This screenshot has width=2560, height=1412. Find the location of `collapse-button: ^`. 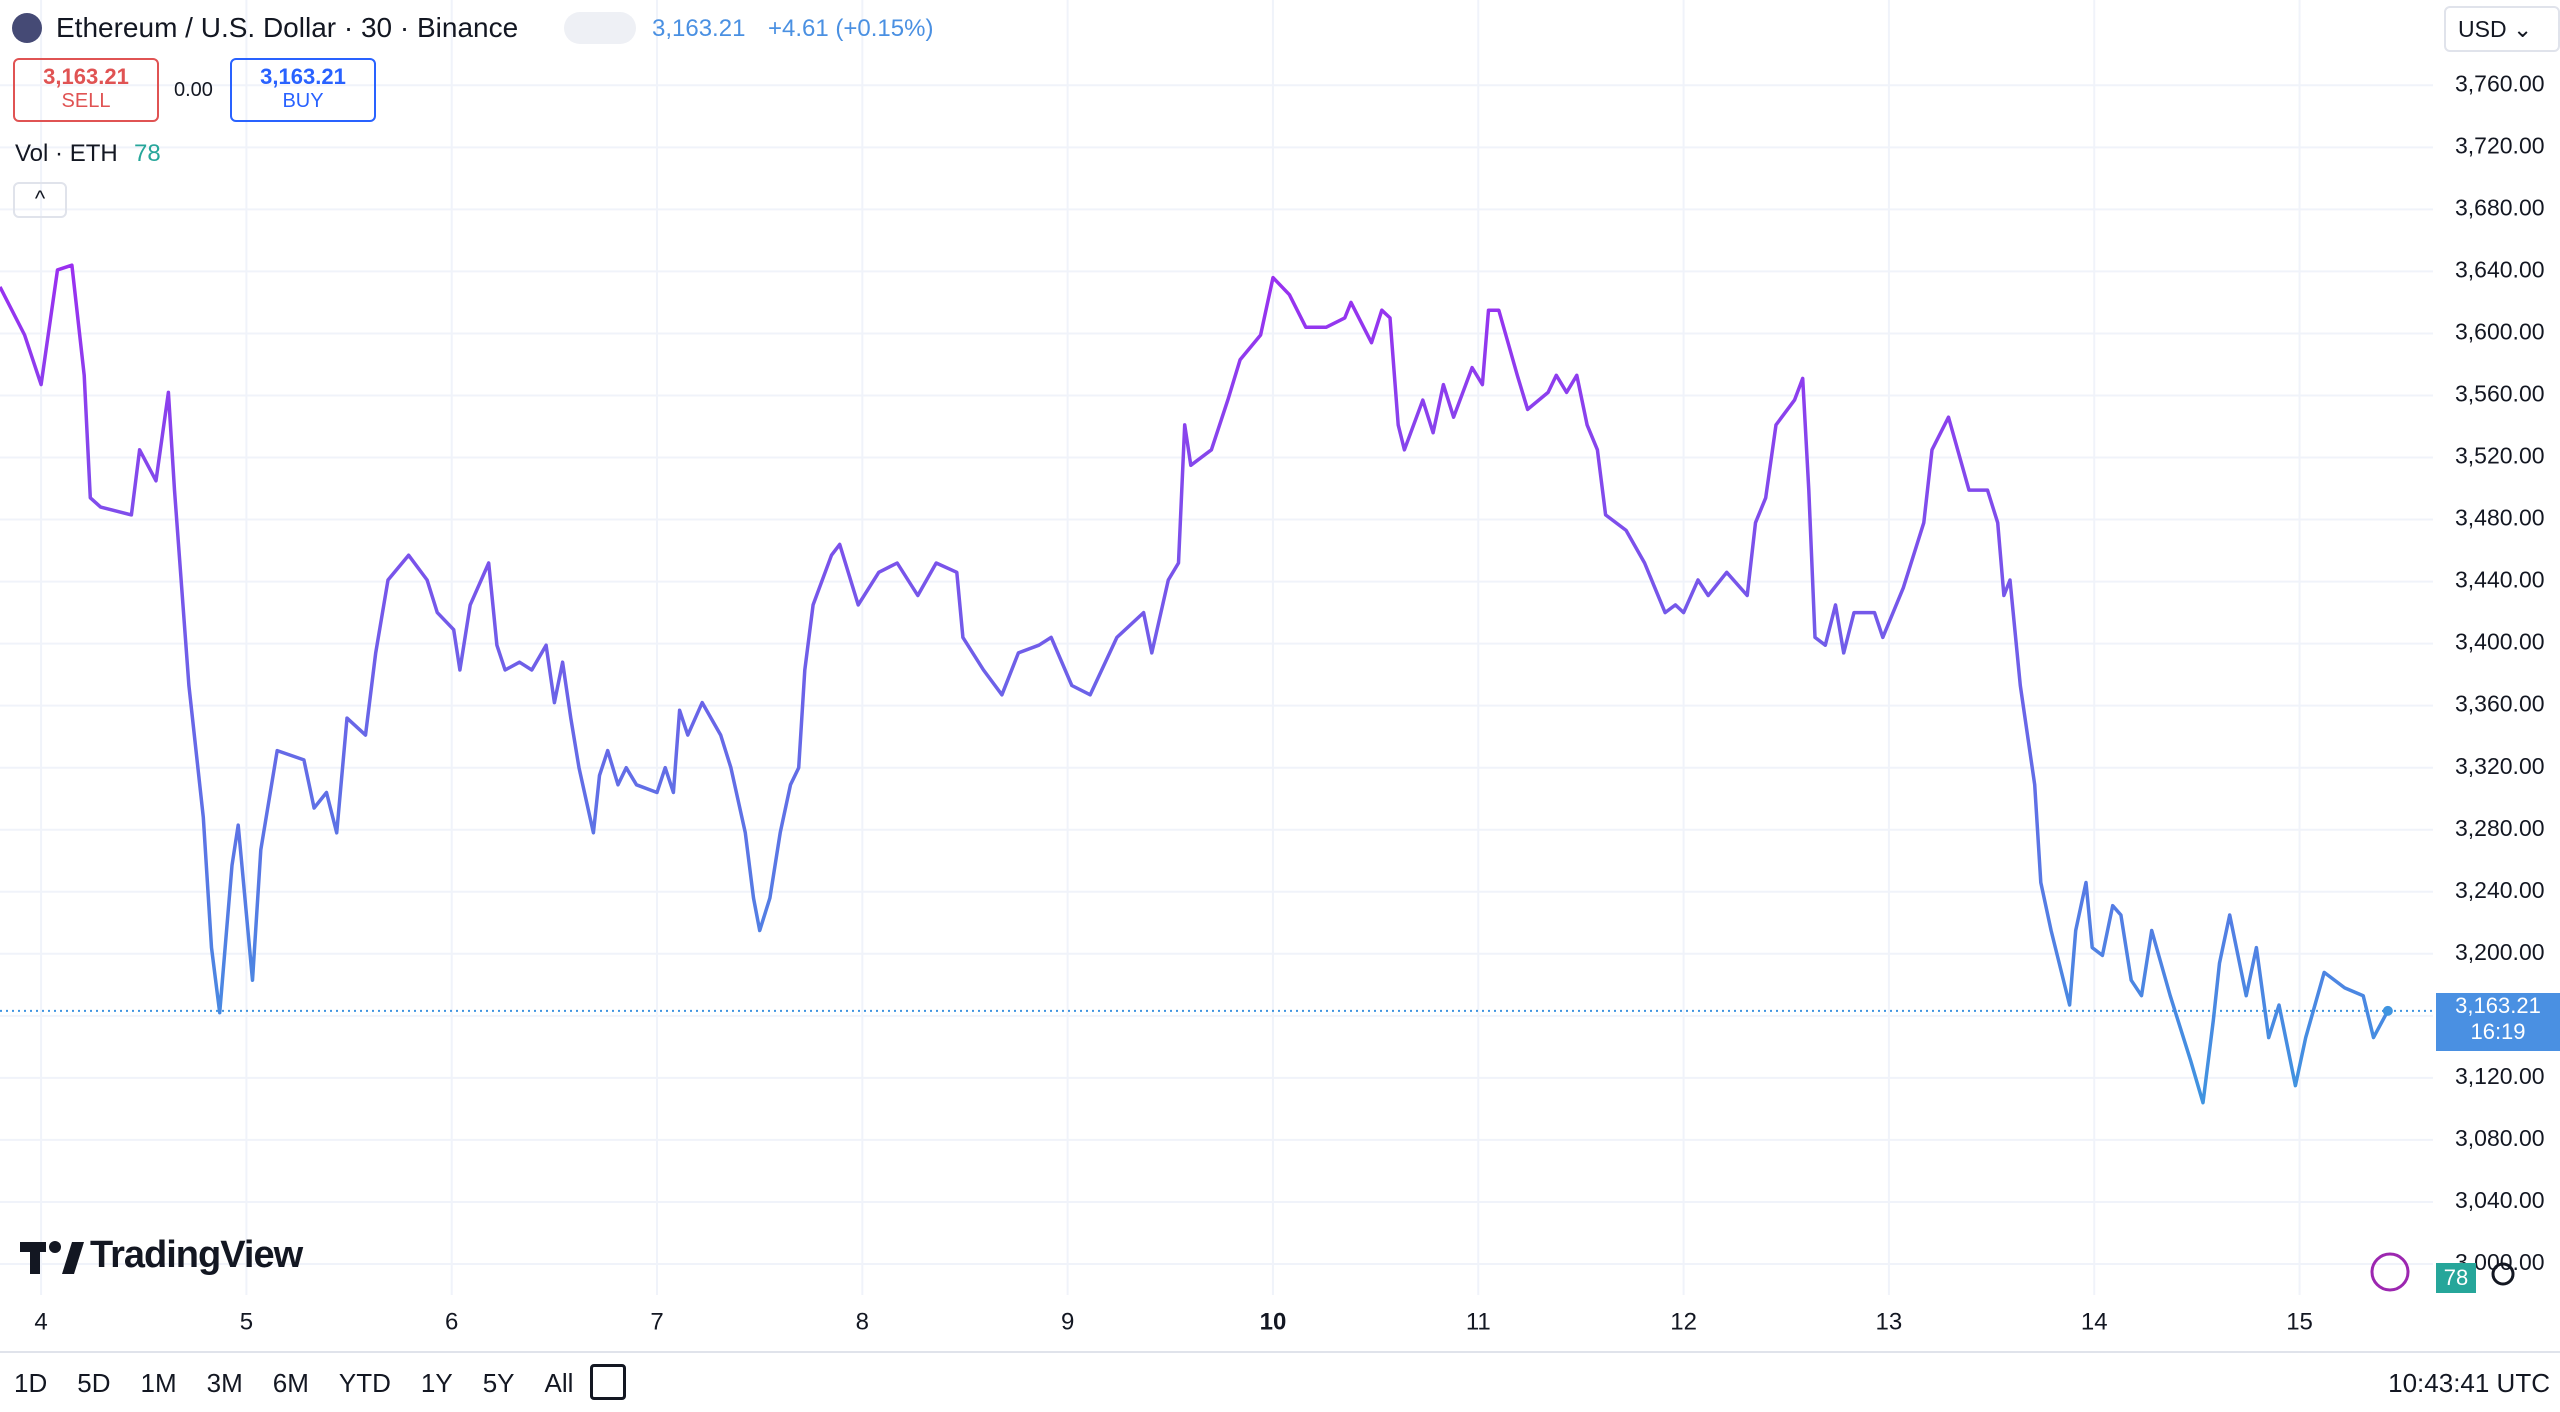

collapse-button: ^ is located at coordinates (40, 200).